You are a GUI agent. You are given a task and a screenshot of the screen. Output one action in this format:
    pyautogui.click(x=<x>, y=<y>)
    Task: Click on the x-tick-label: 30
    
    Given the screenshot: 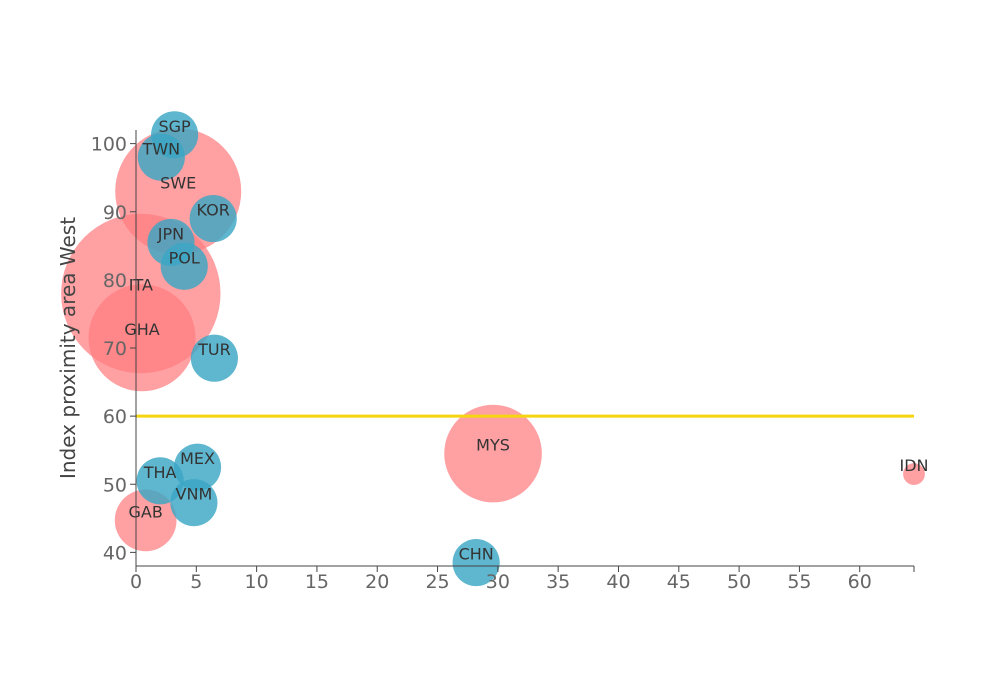 What is the action you would take?
    pyautogui.click(x=498, y=582)
    